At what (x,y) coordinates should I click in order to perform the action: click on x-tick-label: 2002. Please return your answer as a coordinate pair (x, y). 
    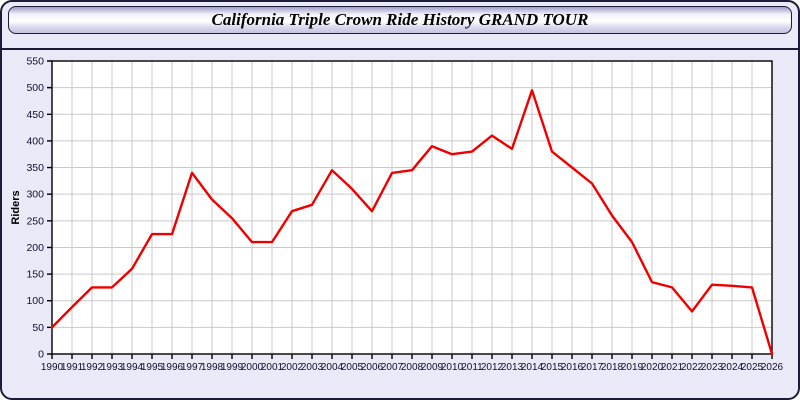
    Looking at the image, I should click on (292, 367).